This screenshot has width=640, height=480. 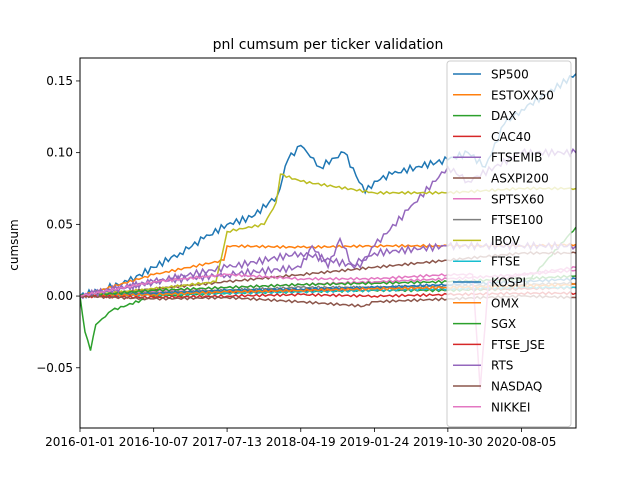 I want to click on y-tick-label: −0.05, so click(x=54, y=368).